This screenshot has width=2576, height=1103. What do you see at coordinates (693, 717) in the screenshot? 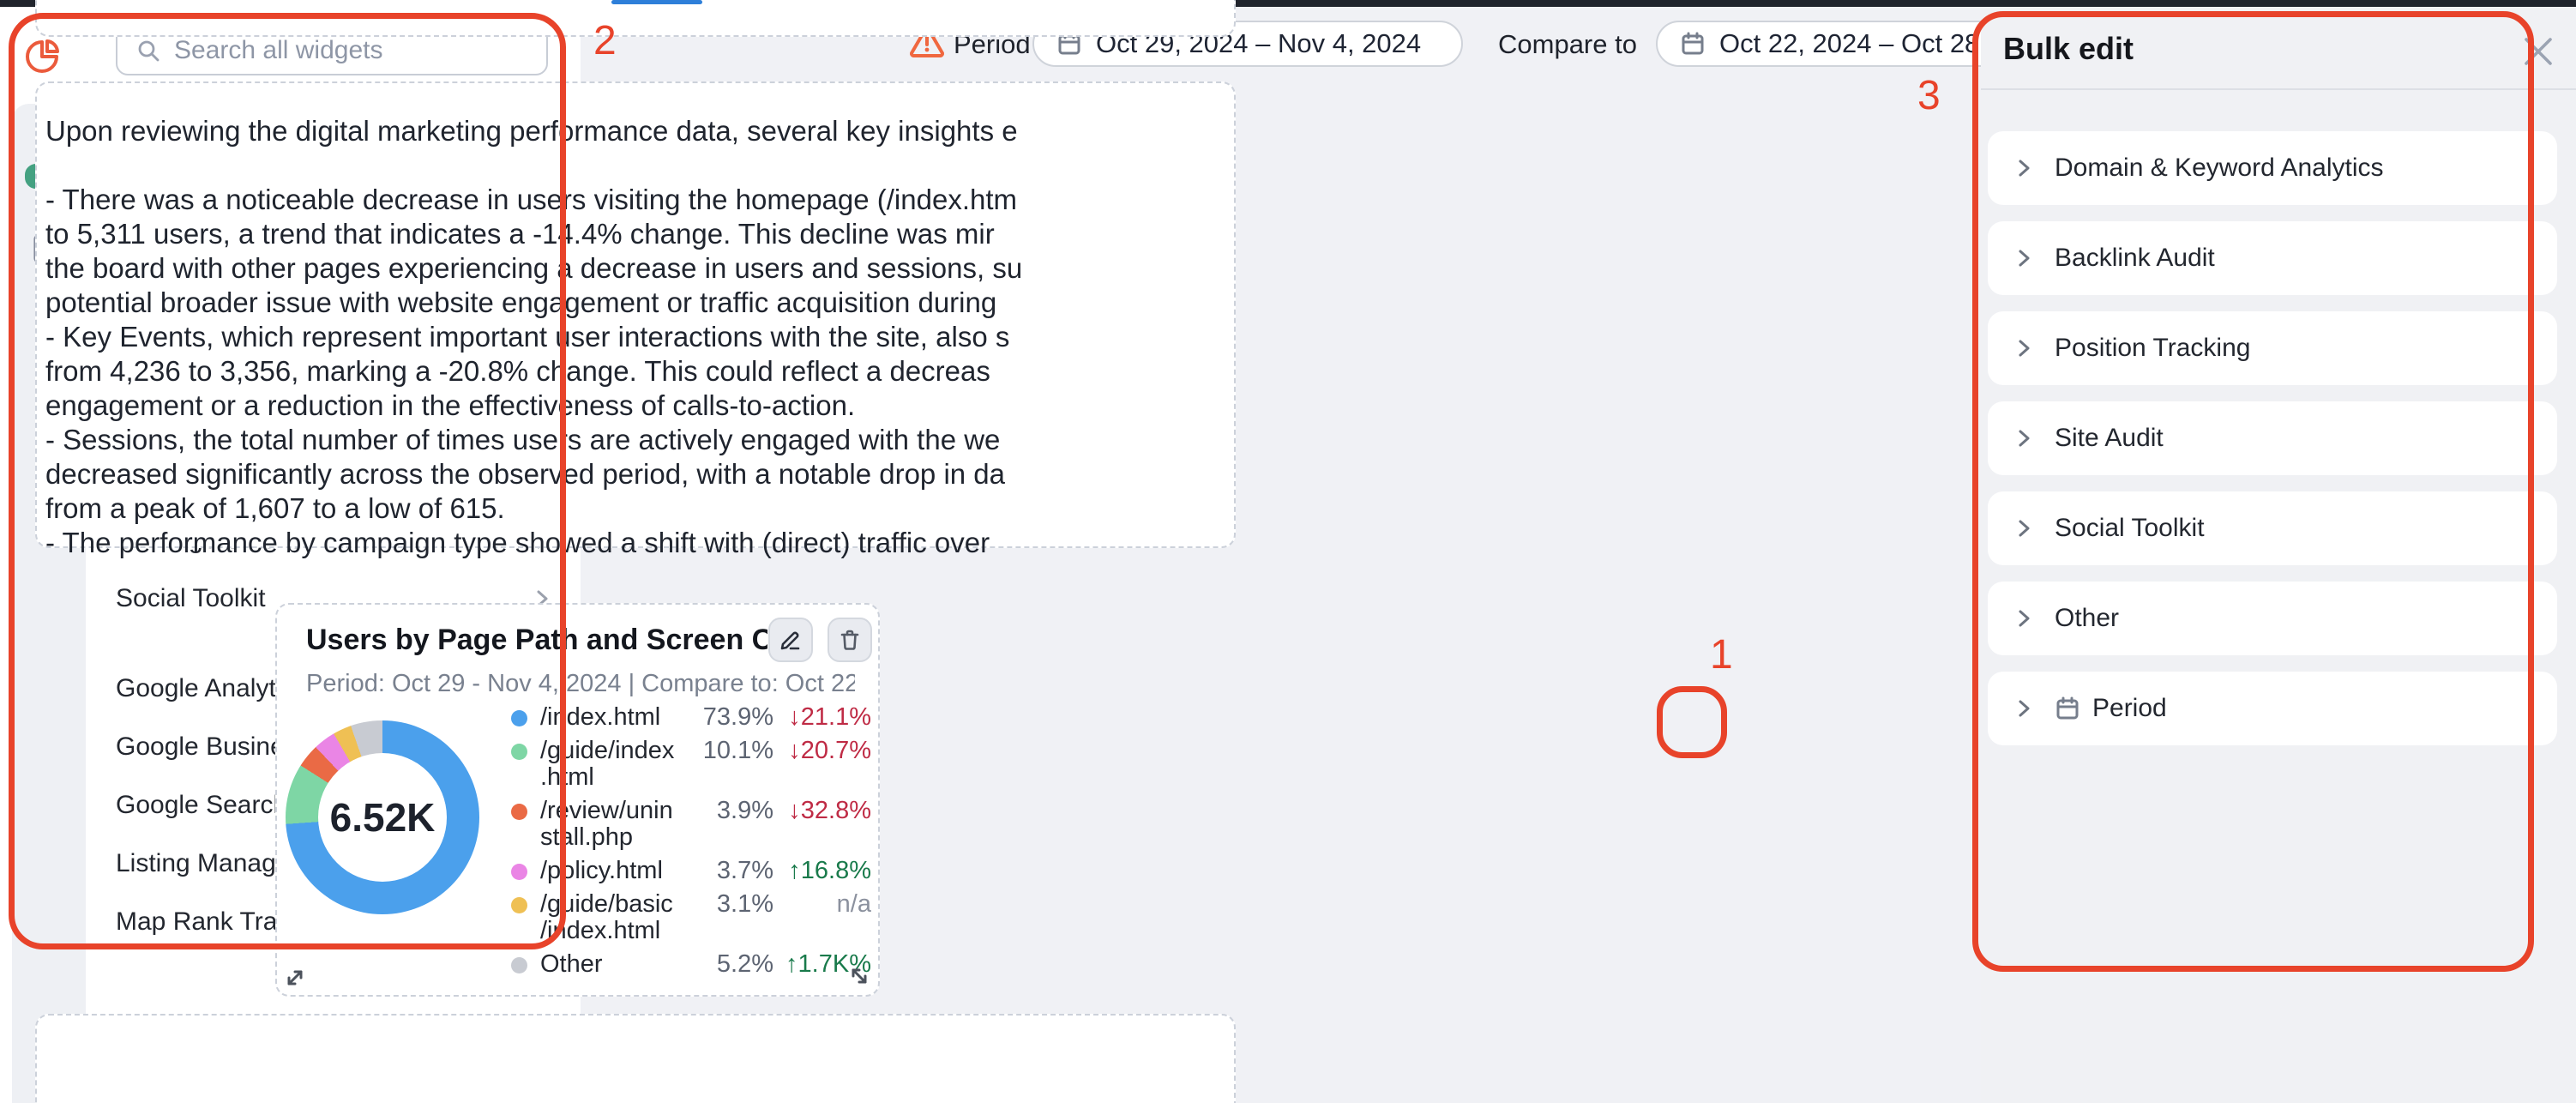
I see `legend-row: /index.html 73.9% ↓21.1%` at bounding box center [693, 717].